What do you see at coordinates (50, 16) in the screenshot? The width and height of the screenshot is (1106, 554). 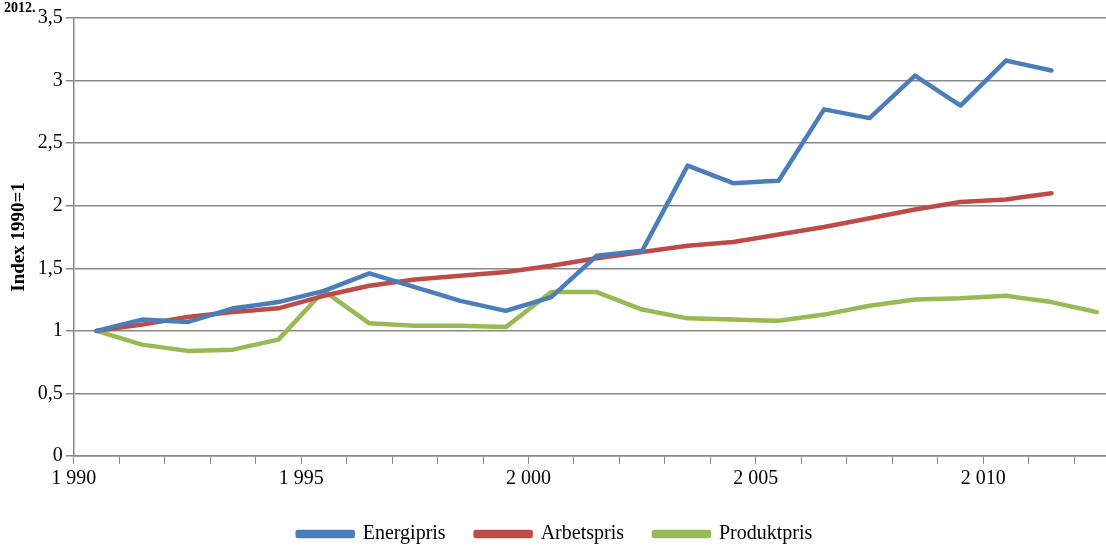 I see `y-tick-label: 3,5` at bounding box center [50, 16].